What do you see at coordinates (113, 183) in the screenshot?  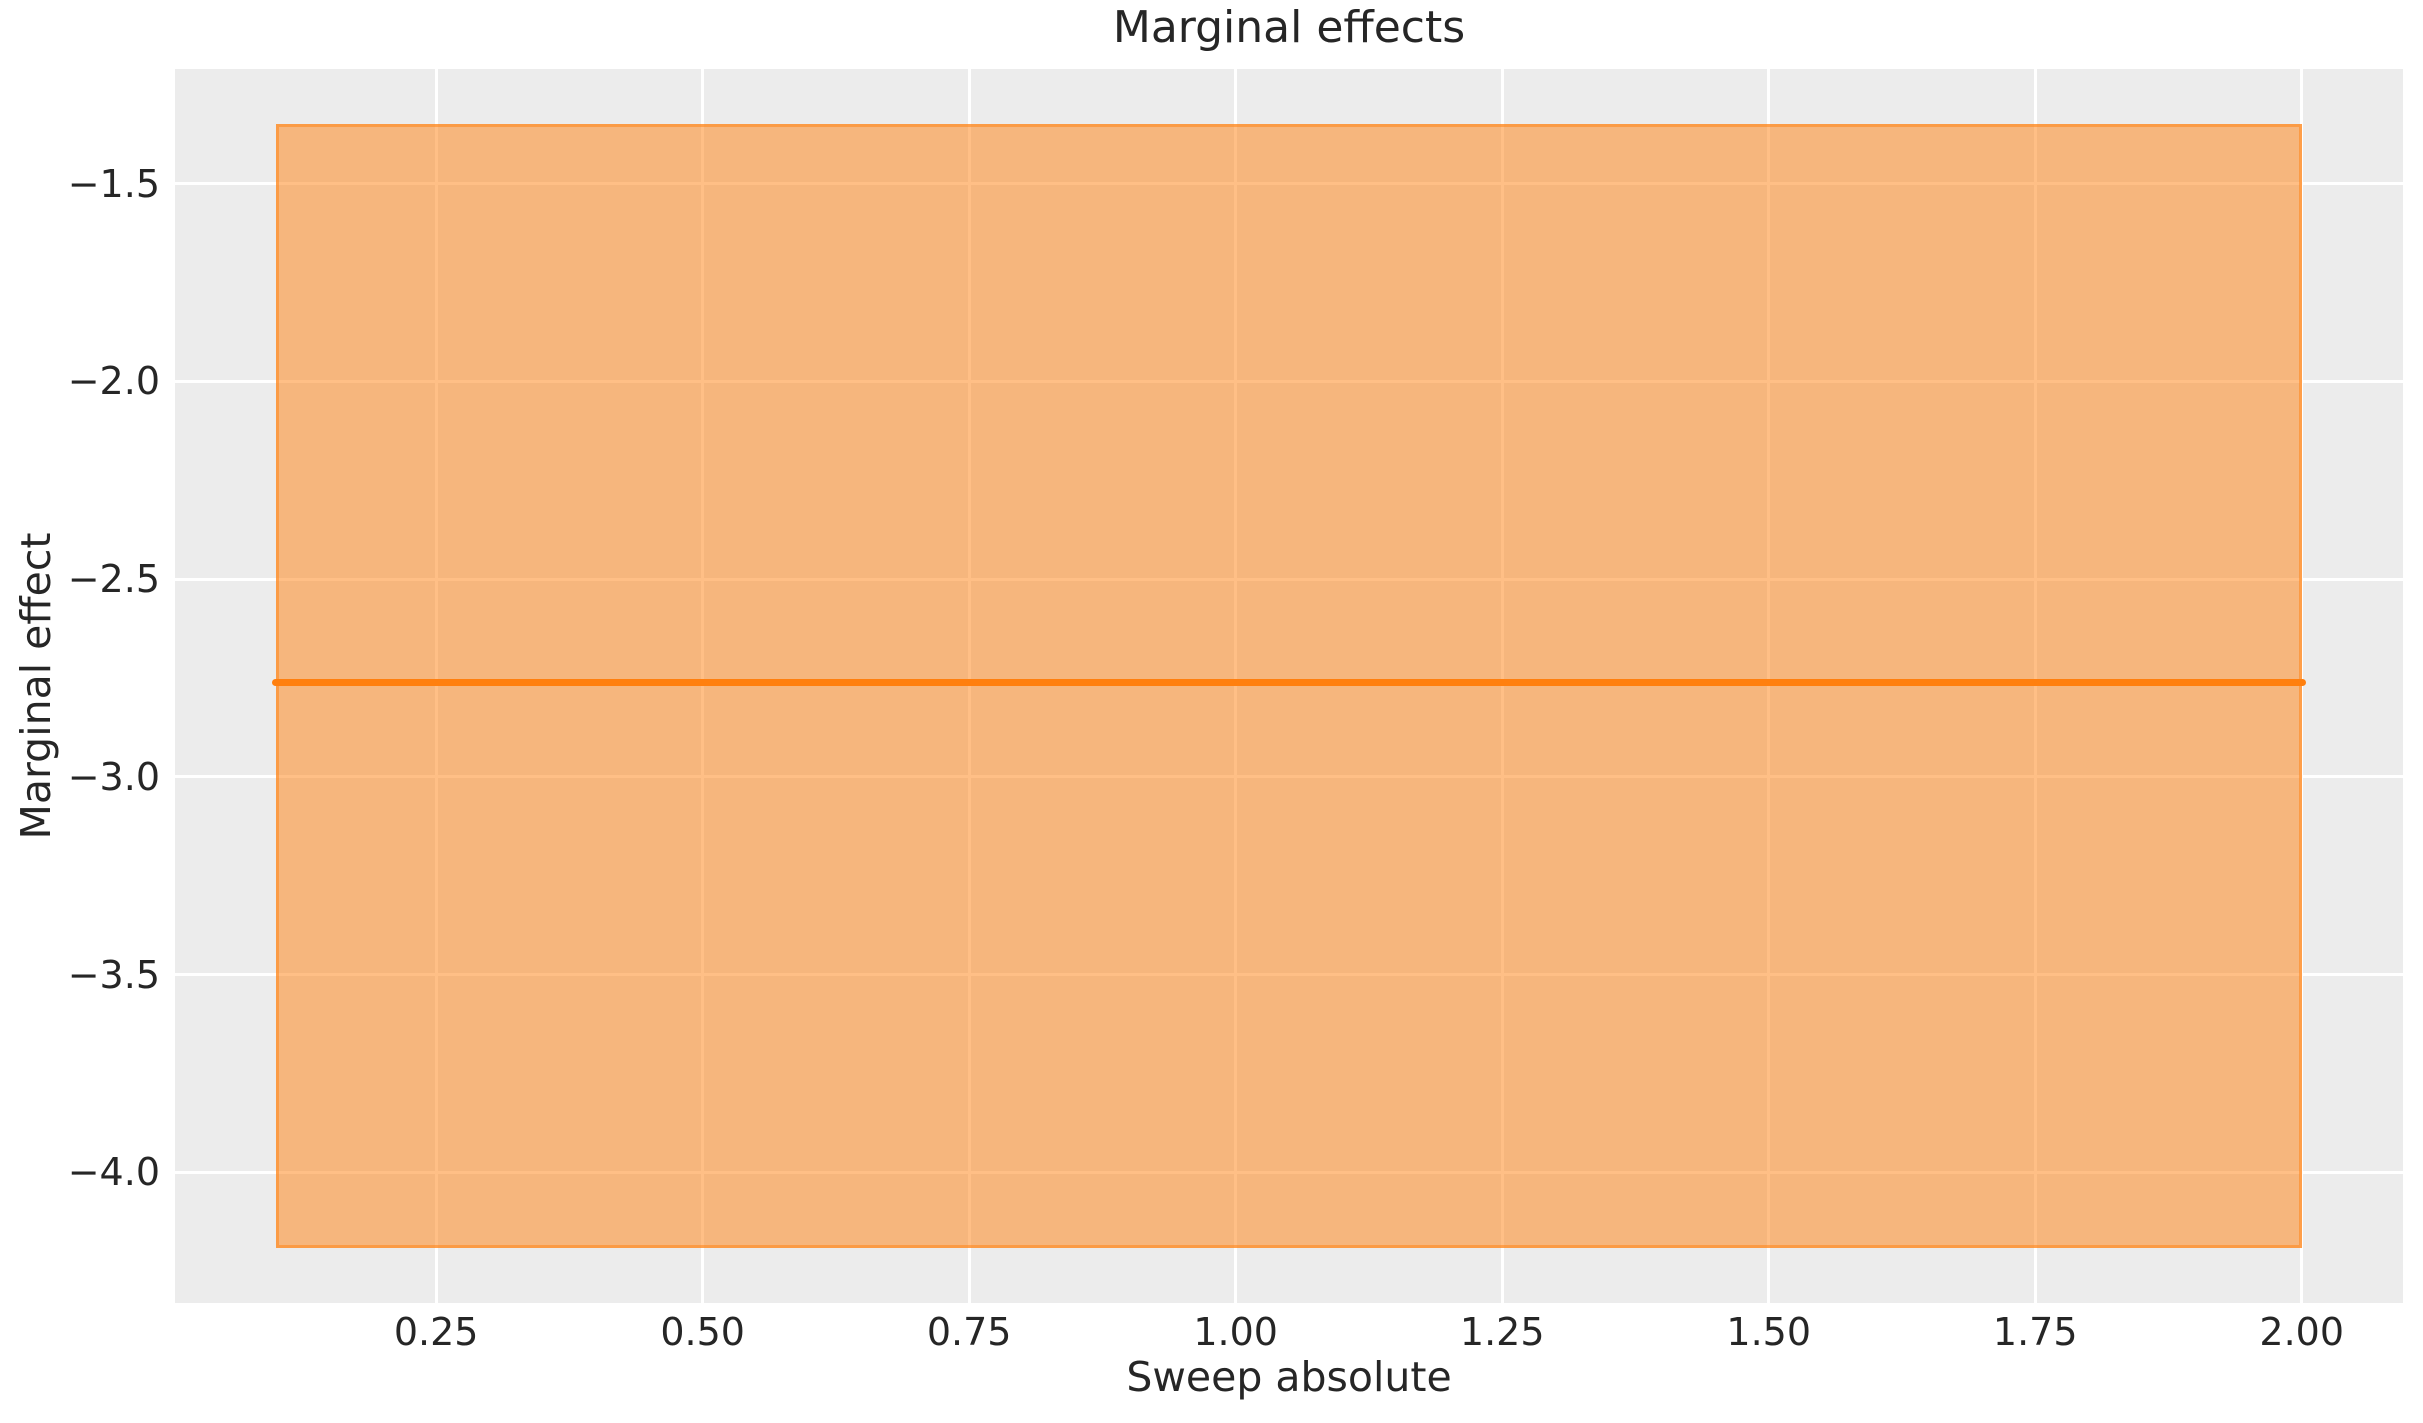 I see `y-tick-label: −1.5` at bounding box center [113, 183].